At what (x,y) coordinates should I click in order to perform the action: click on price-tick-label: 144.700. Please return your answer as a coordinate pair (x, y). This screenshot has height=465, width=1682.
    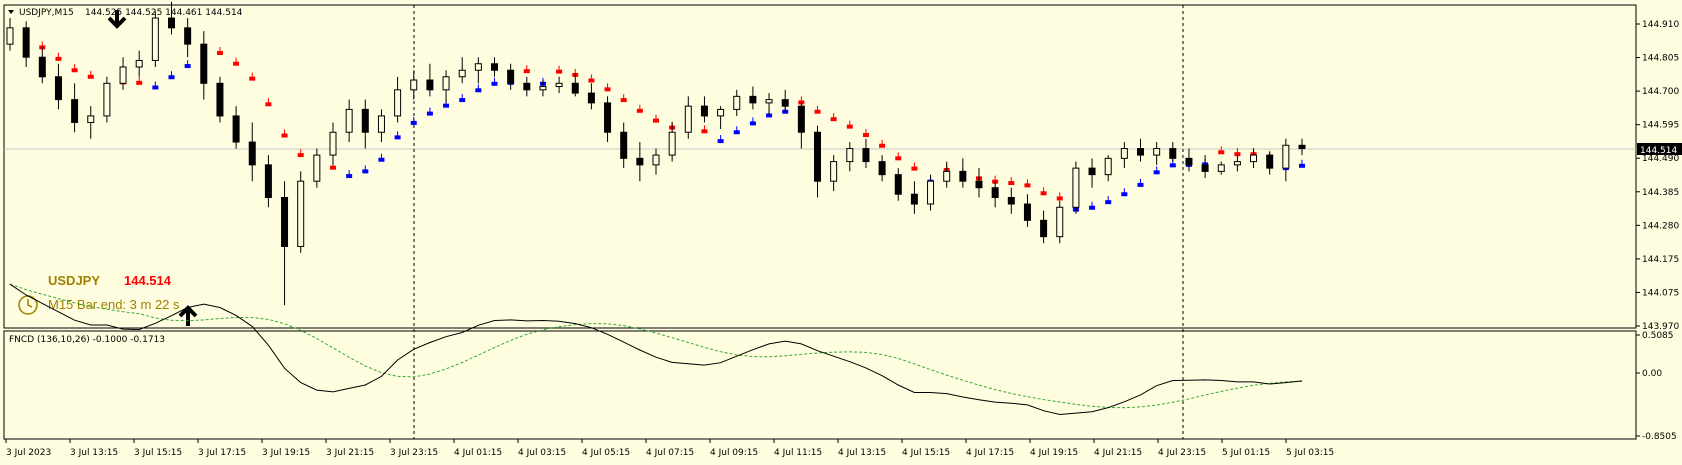
    Looking at the image, I should click on (1660, 92).